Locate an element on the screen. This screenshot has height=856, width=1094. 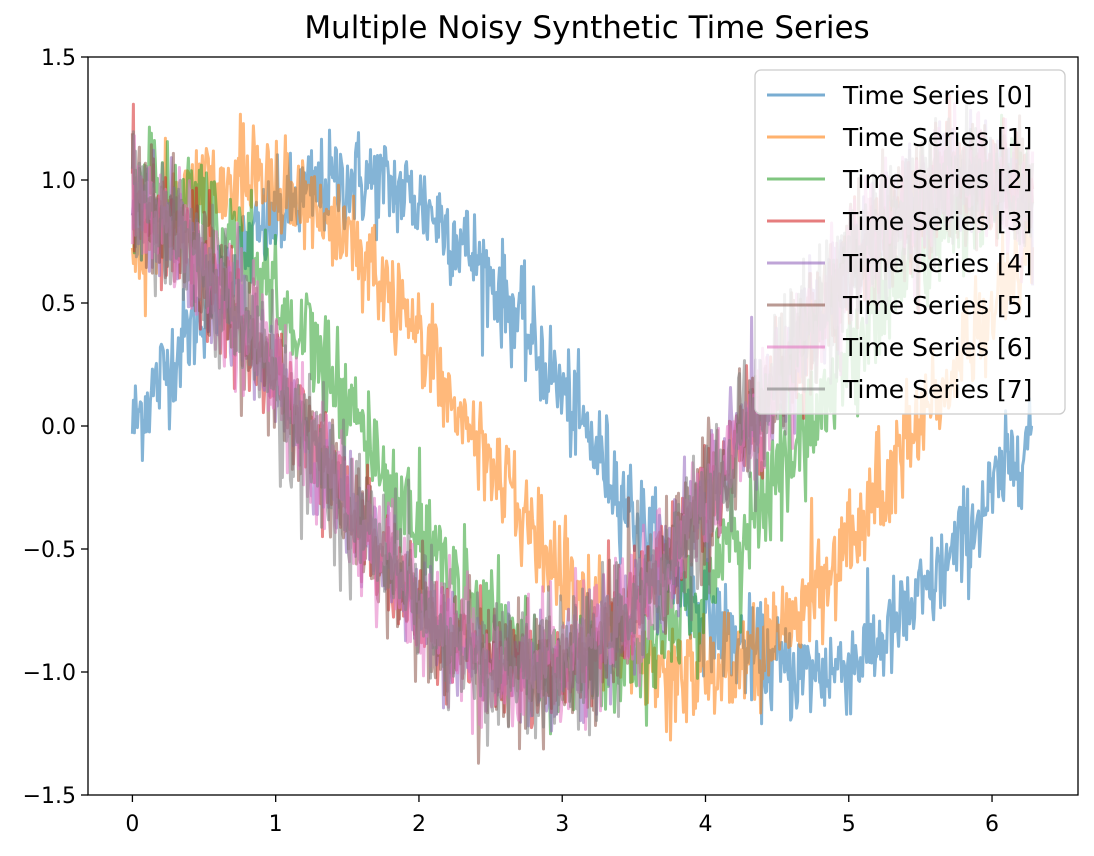
legend-label: Time Series [0] is located at coordinates (937, 95).